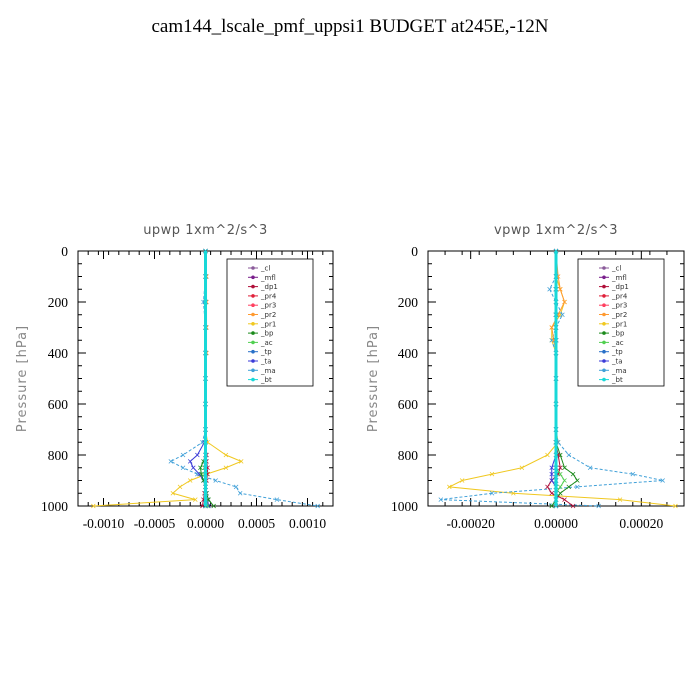  I want to click on legend-label: _pr3, so click(268, 306).